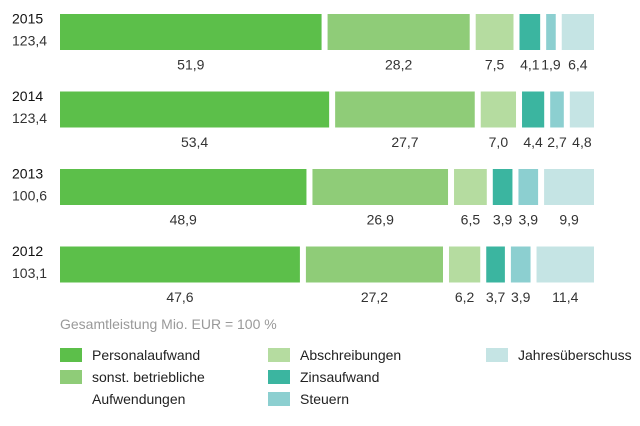 The image size is (640, 426). I want to click on total-label: 100,6, so click(29, 196).